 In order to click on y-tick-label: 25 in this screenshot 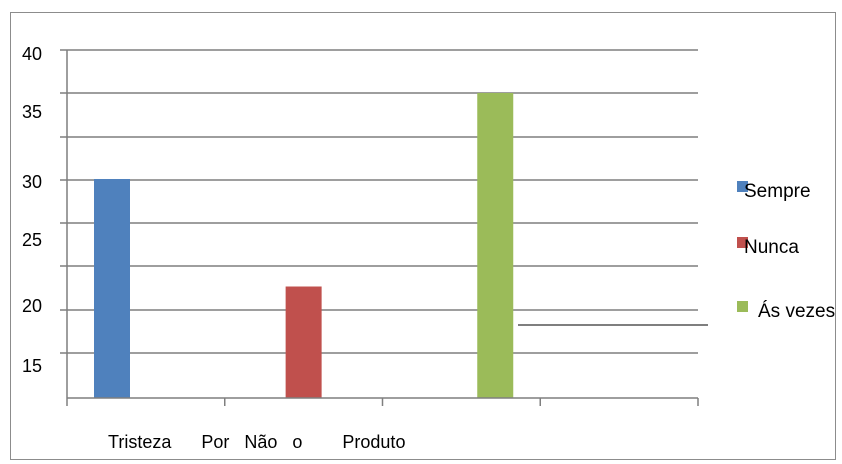, I will do `click(32, 240)`.